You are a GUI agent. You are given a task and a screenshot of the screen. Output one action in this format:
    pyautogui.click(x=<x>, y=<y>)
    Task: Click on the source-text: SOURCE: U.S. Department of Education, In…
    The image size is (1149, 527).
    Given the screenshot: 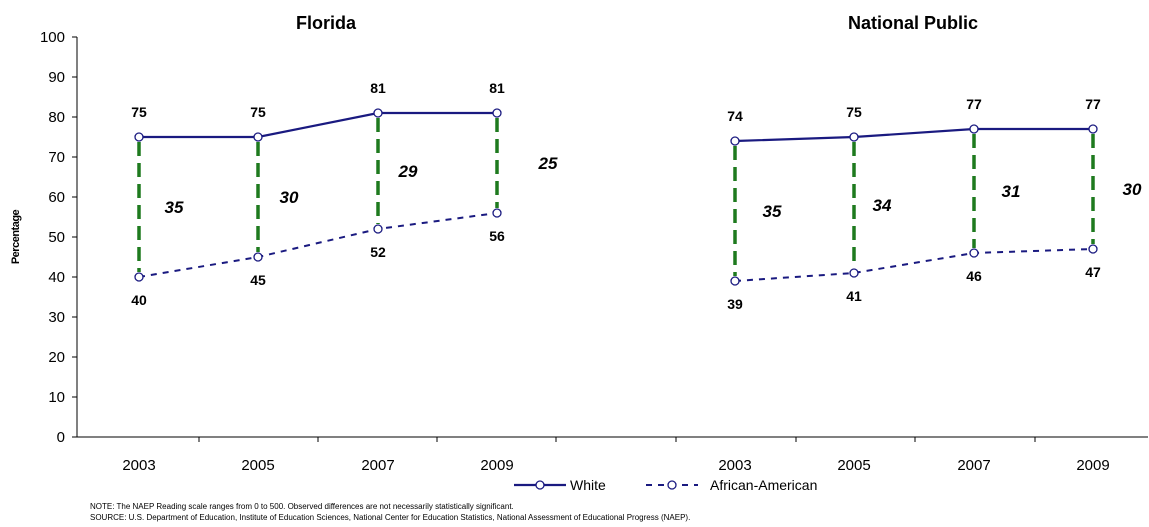 What is the action you would take?
    pyautogui.click(x=390, y=517)
    